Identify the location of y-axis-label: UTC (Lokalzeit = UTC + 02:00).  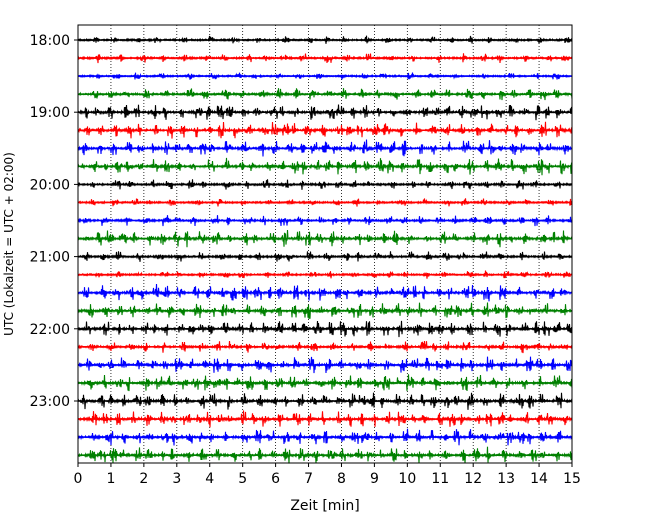
(9, 244).